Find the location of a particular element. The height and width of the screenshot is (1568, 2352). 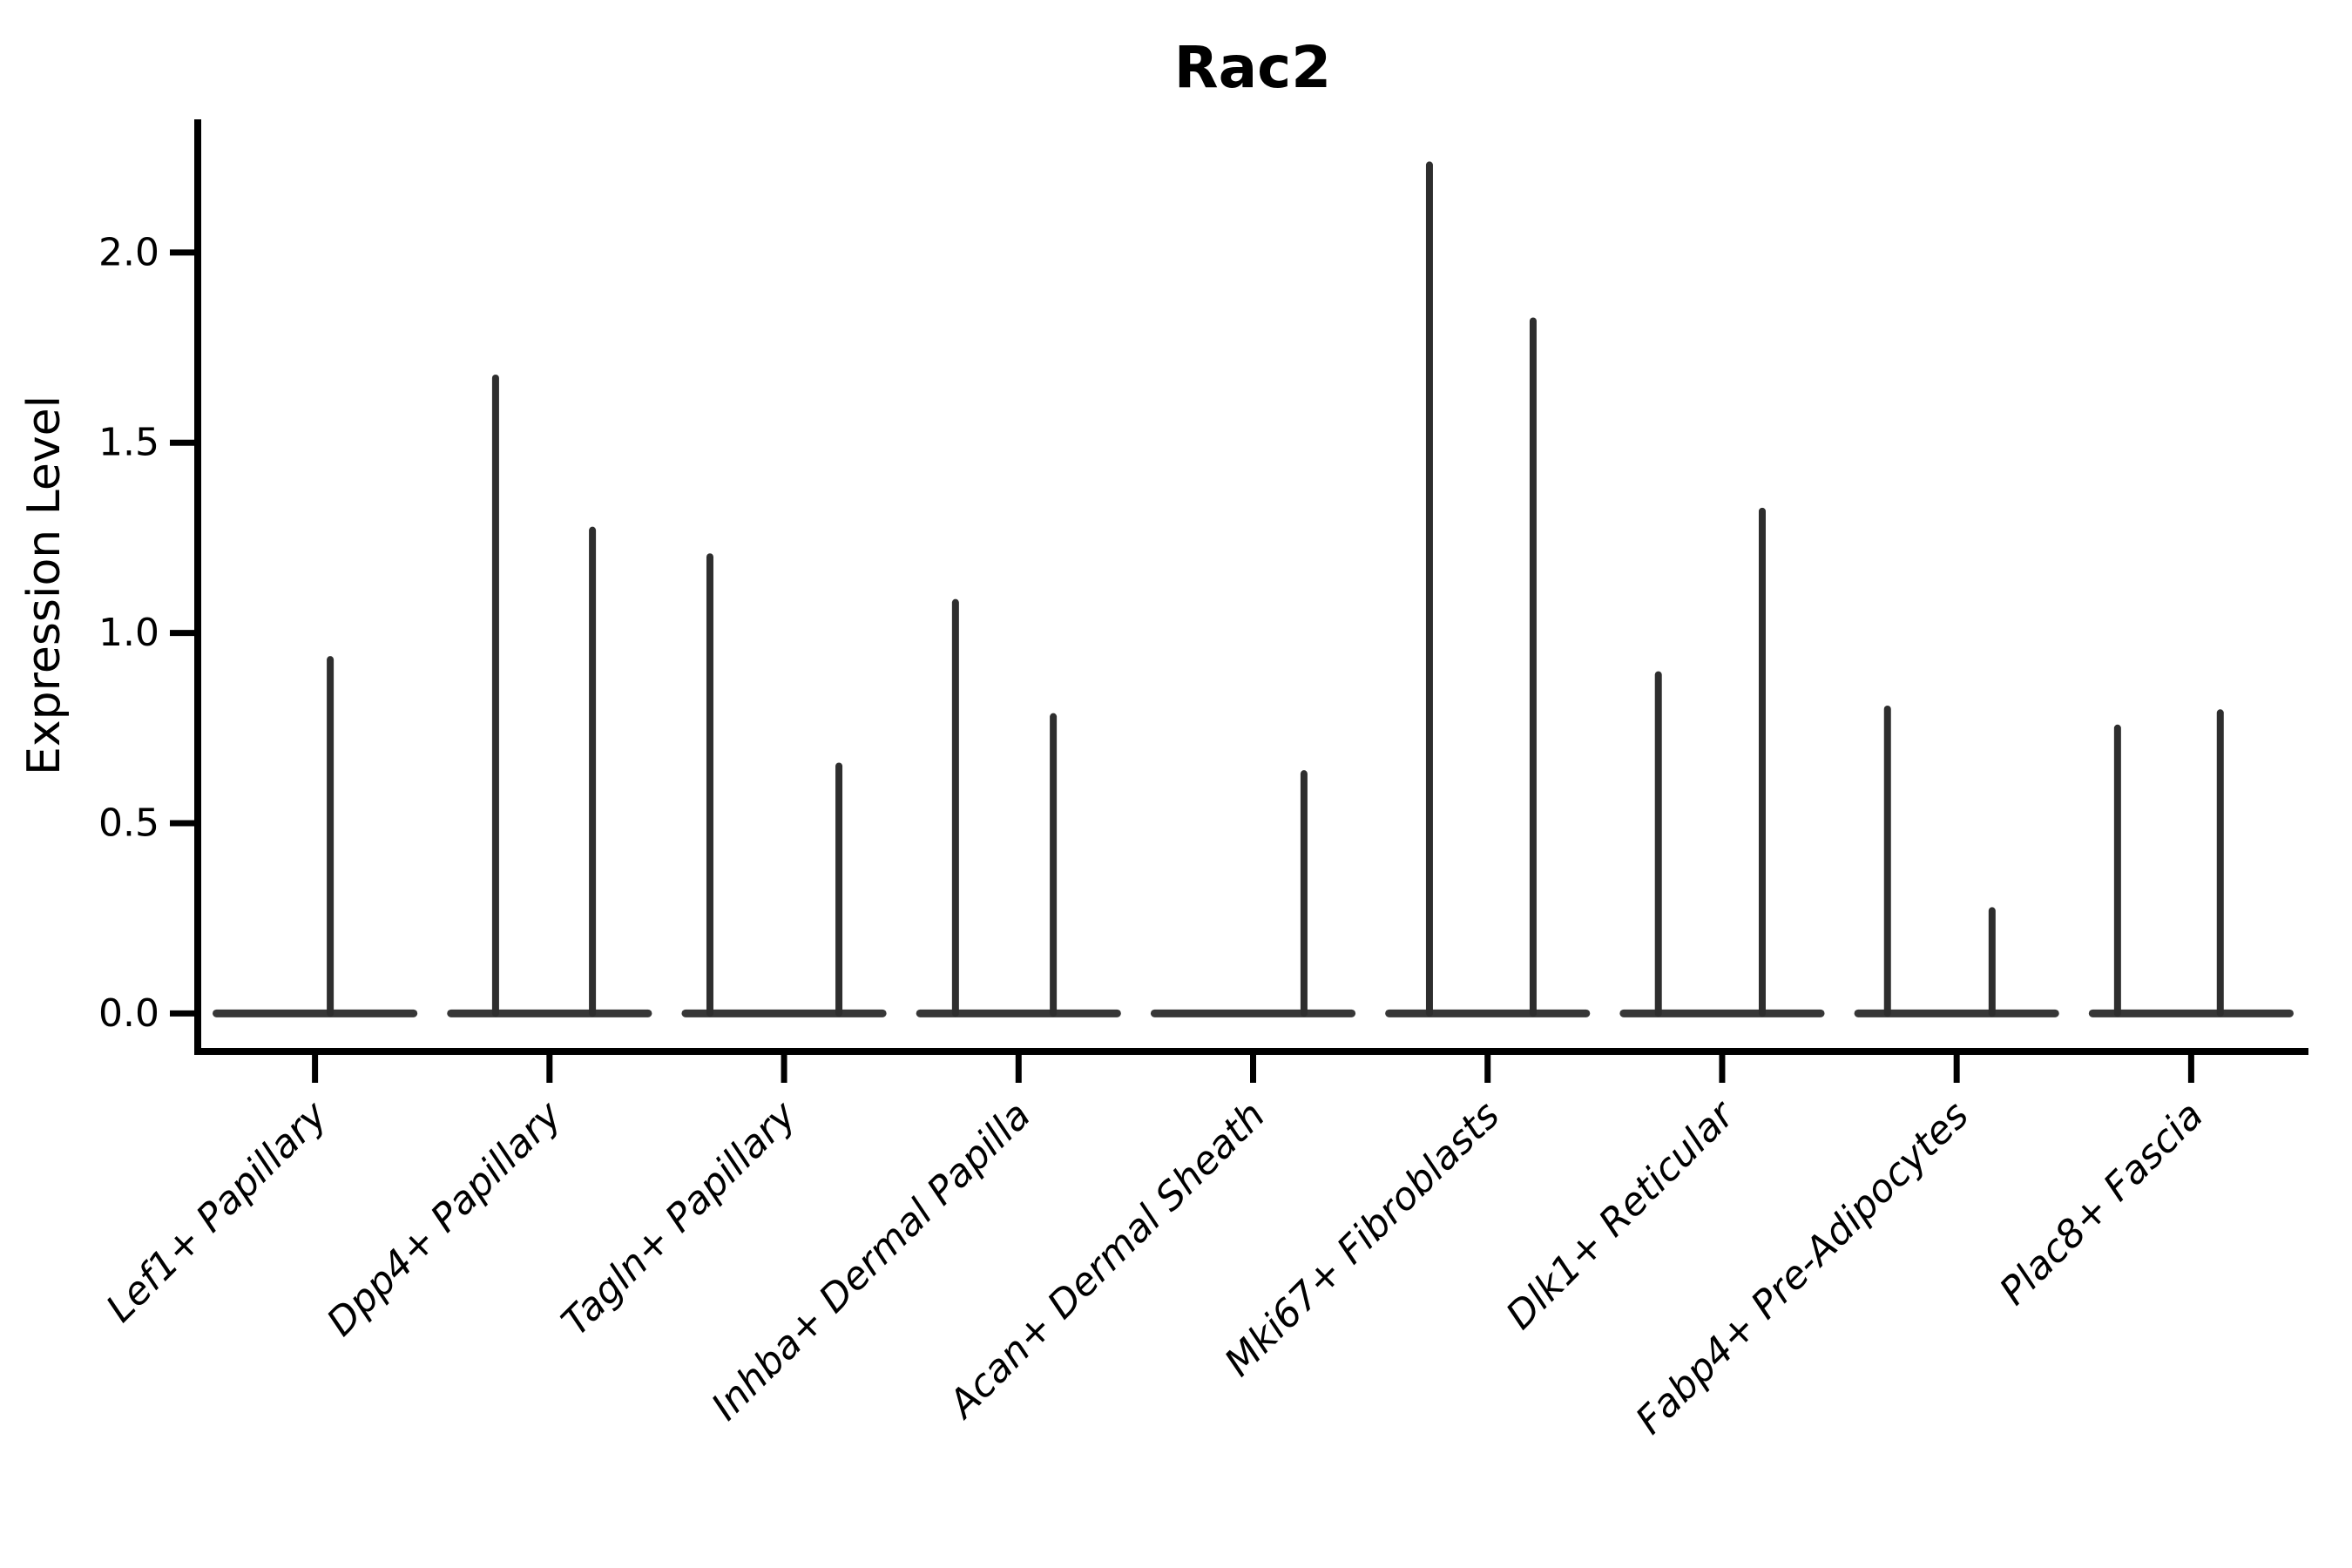

y-axis-label: Expression Level is located at coordinates (44, 585).